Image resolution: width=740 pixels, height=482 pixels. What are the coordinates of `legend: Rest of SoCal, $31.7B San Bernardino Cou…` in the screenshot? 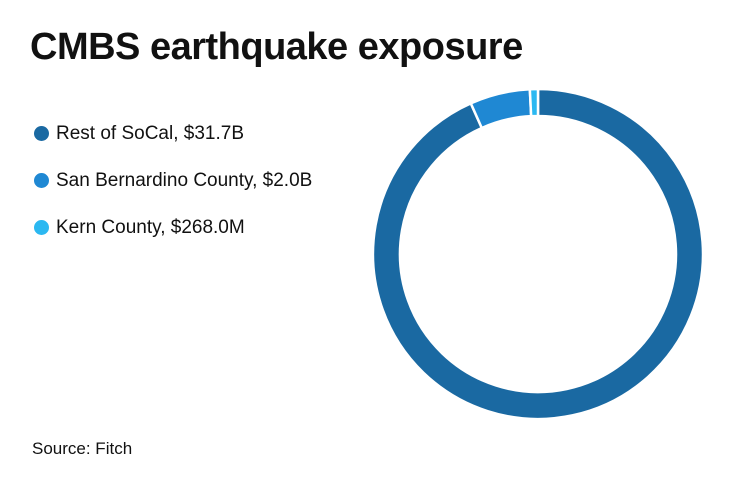 It's located at (173, 180).